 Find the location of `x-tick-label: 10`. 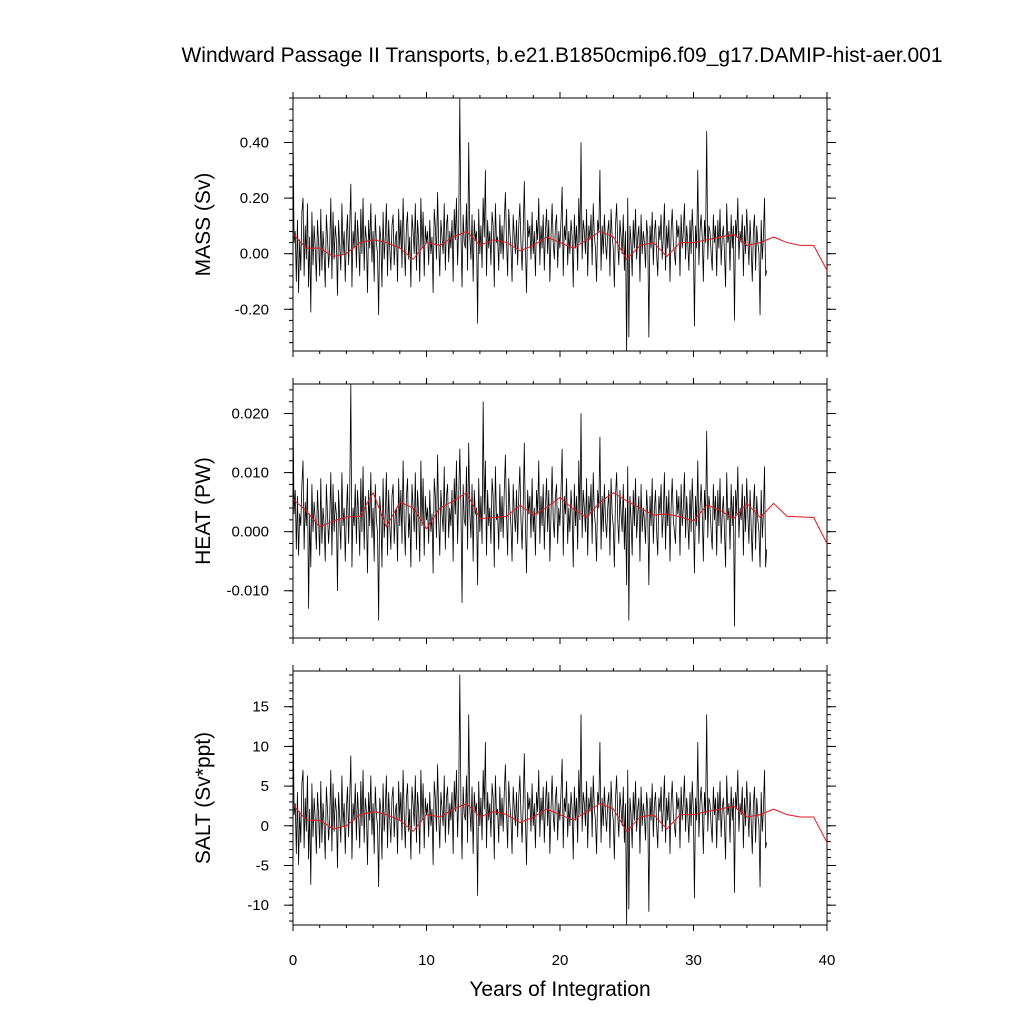

x-tick-label: 10 is located at coordinates (426, 960).